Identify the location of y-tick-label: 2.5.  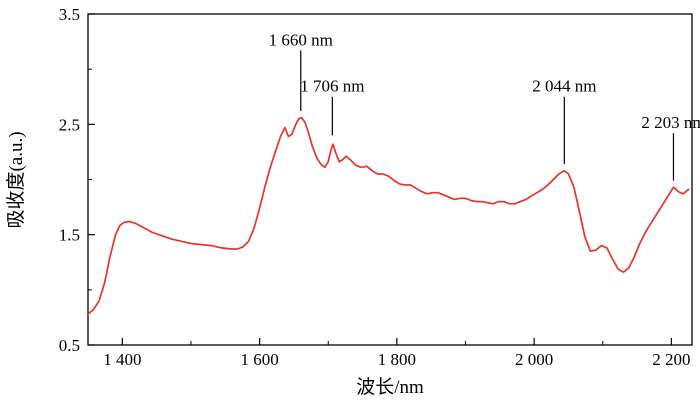
(69, 124).